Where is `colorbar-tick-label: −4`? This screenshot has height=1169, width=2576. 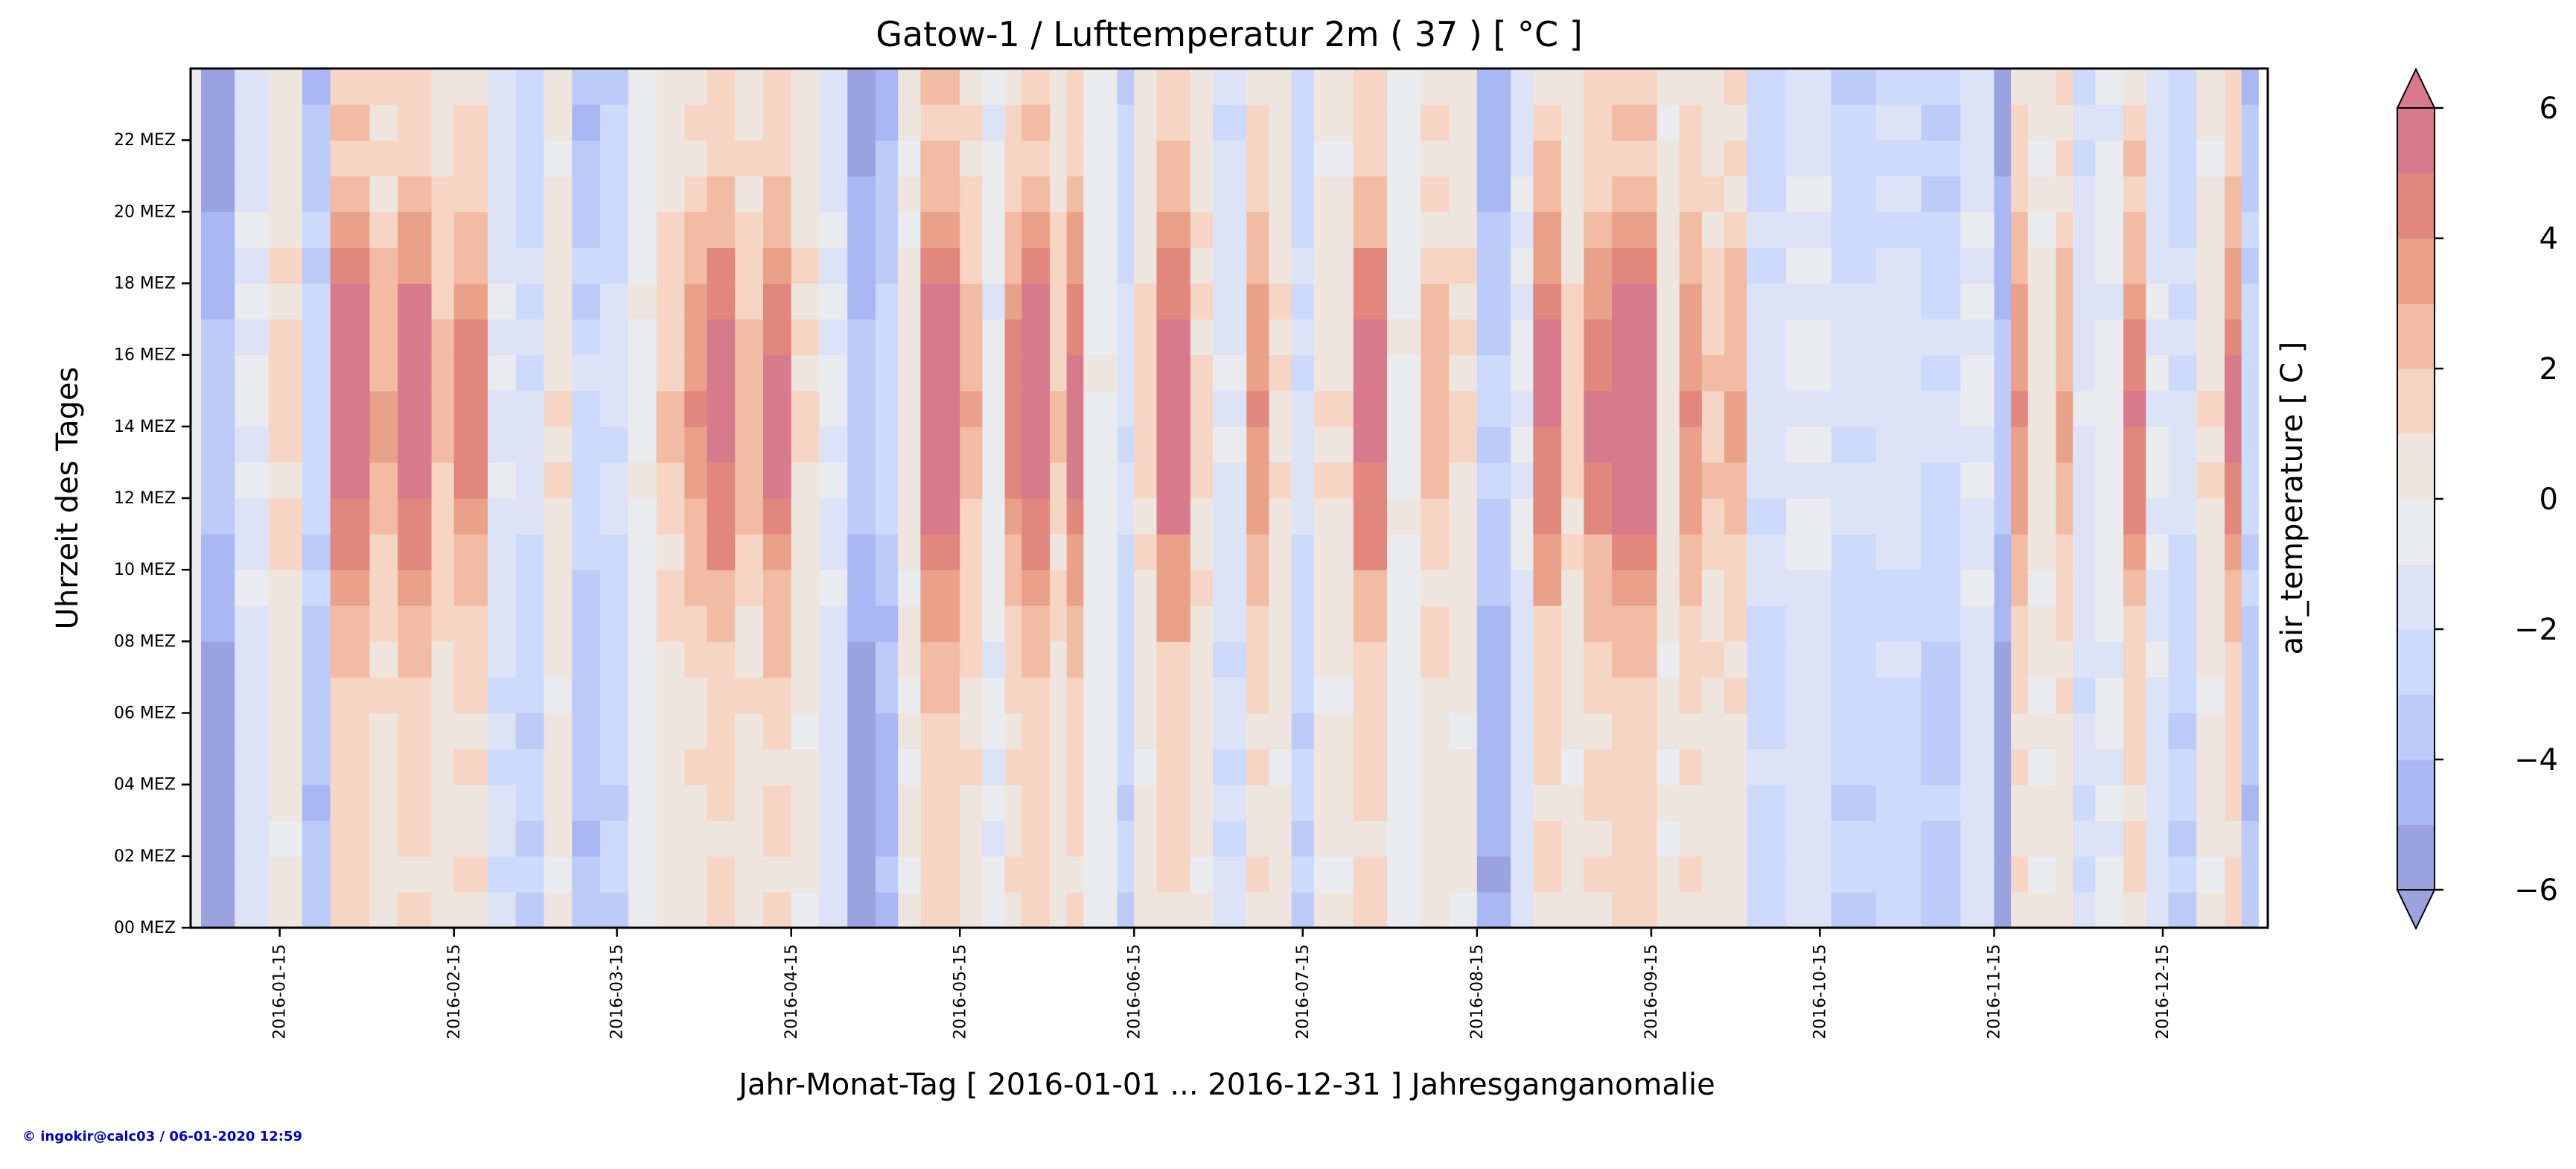 colorbar-tick-label: −4 is located at coordinates (2536, 760).